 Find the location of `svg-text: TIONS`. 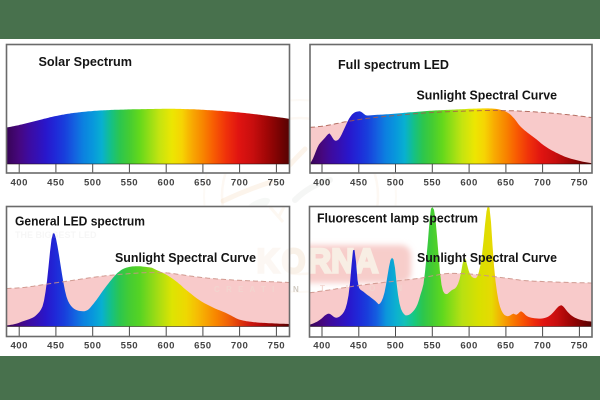

svg-text: TIONS is located at coordinates (384, 288).